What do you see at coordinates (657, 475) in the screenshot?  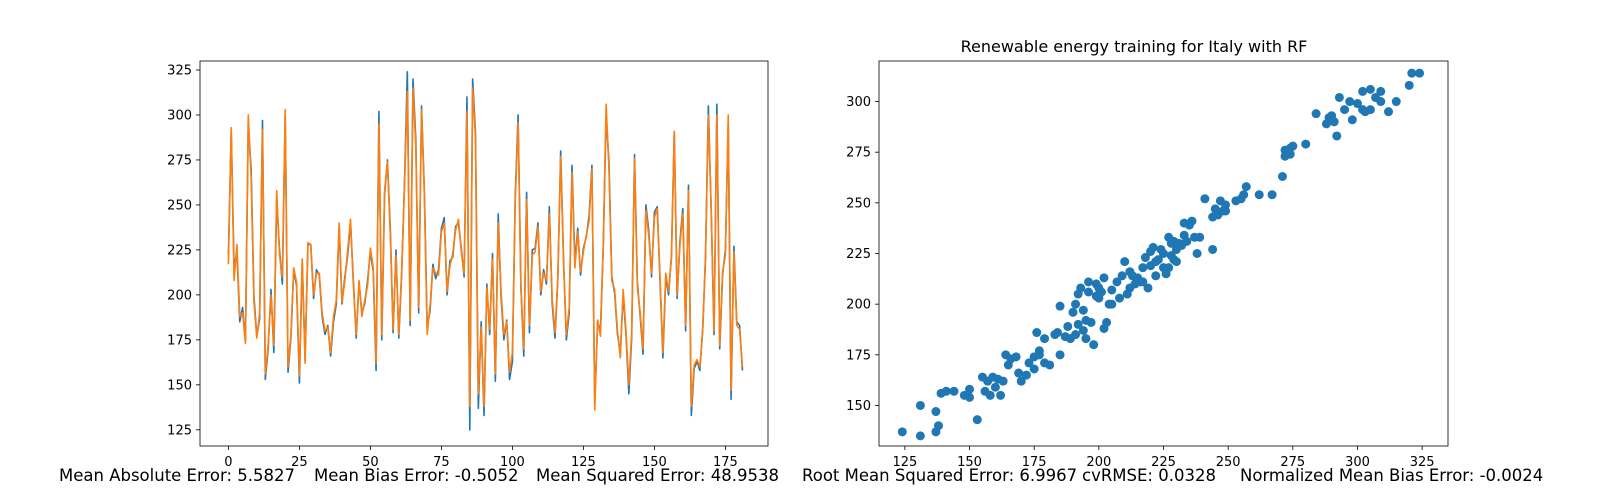 I see `metric-mean-squared-error: Mean Squared Error: 48.9538` at bounding box center [657, 475].